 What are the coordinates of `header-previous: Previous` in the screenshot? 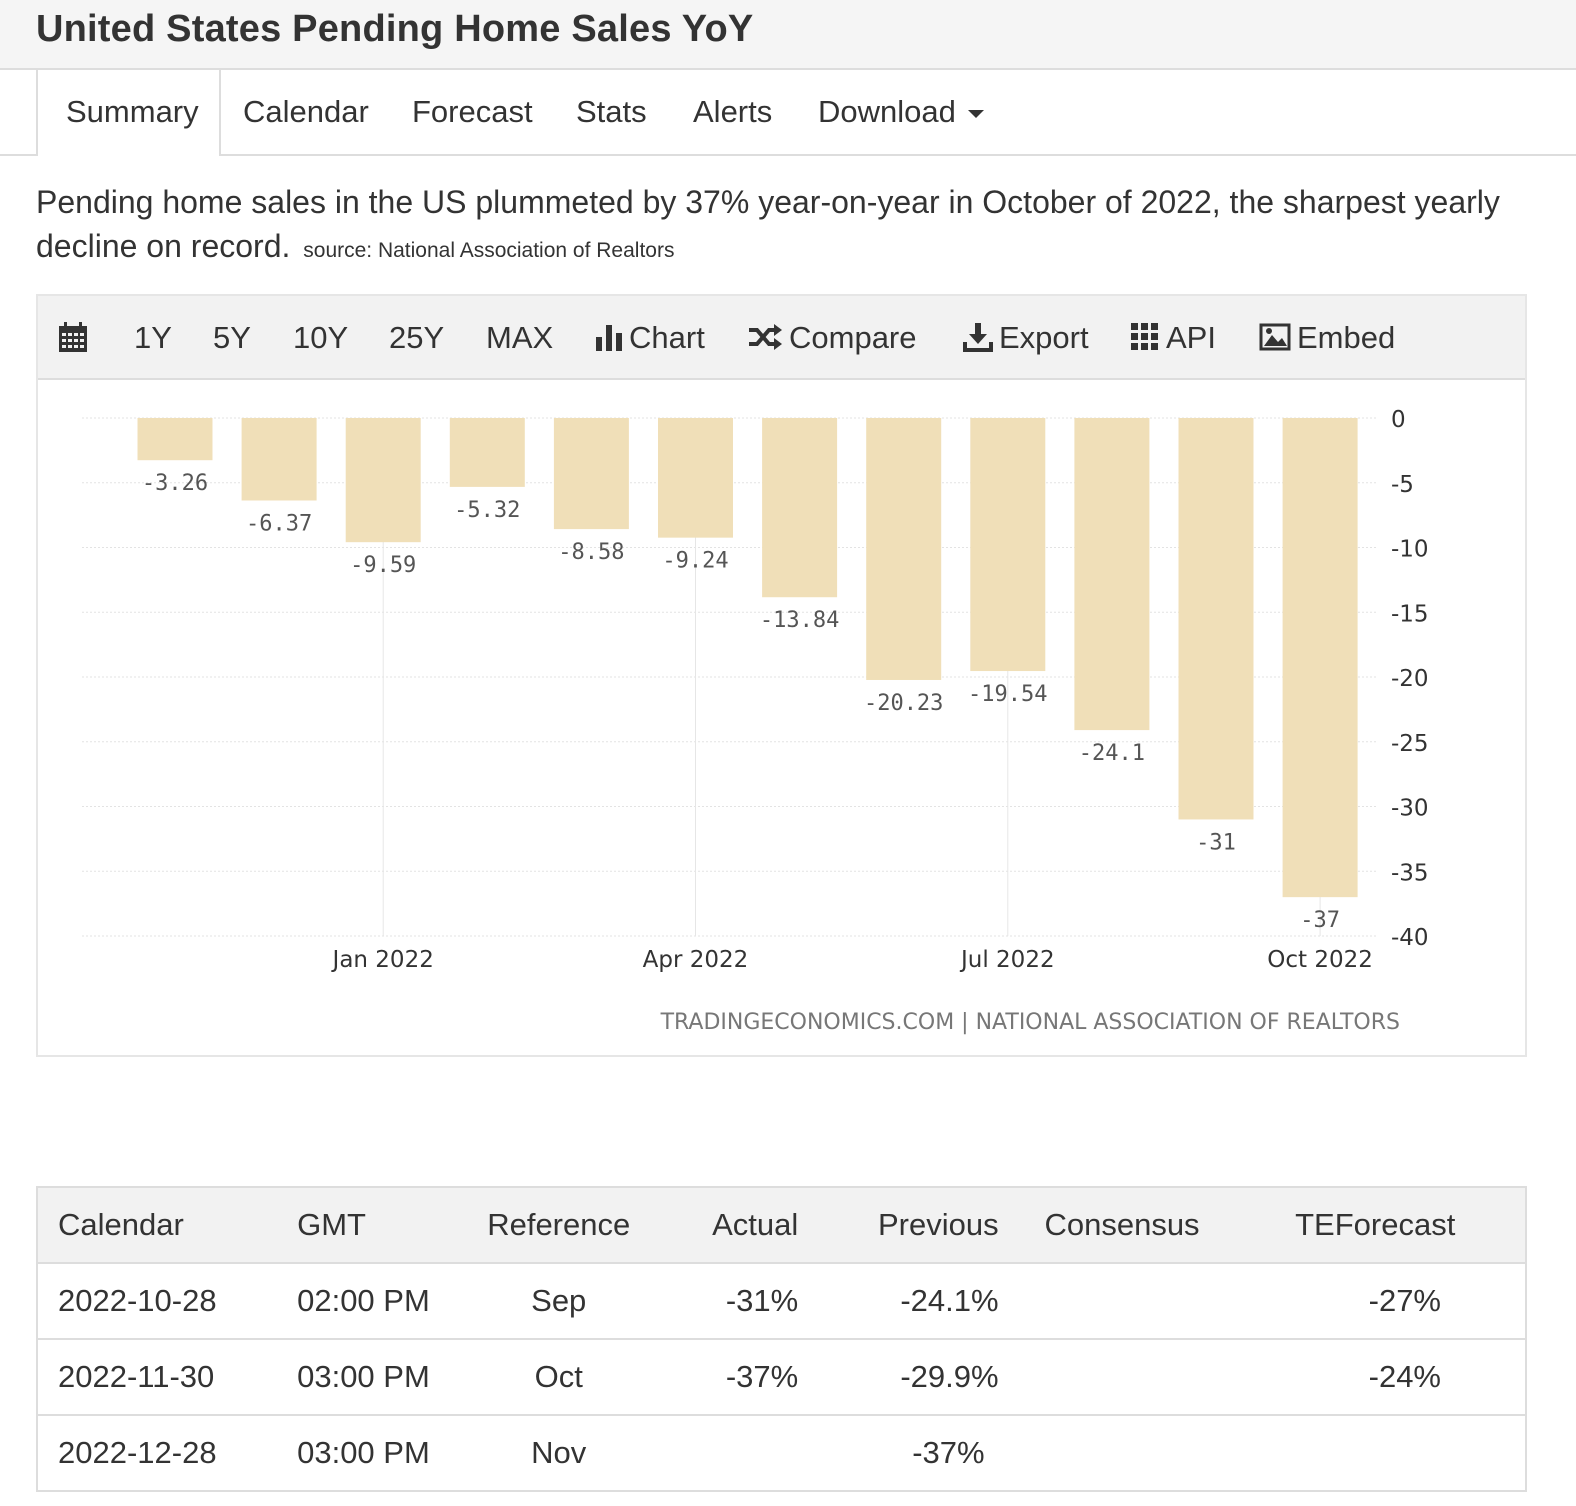 It's located at (918, 1225).